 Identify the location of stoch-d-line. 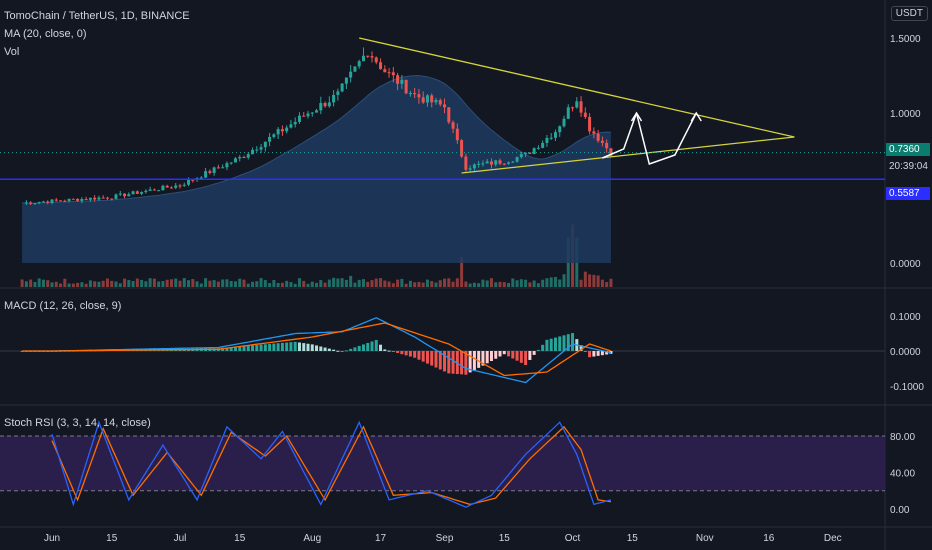
(331, 465).